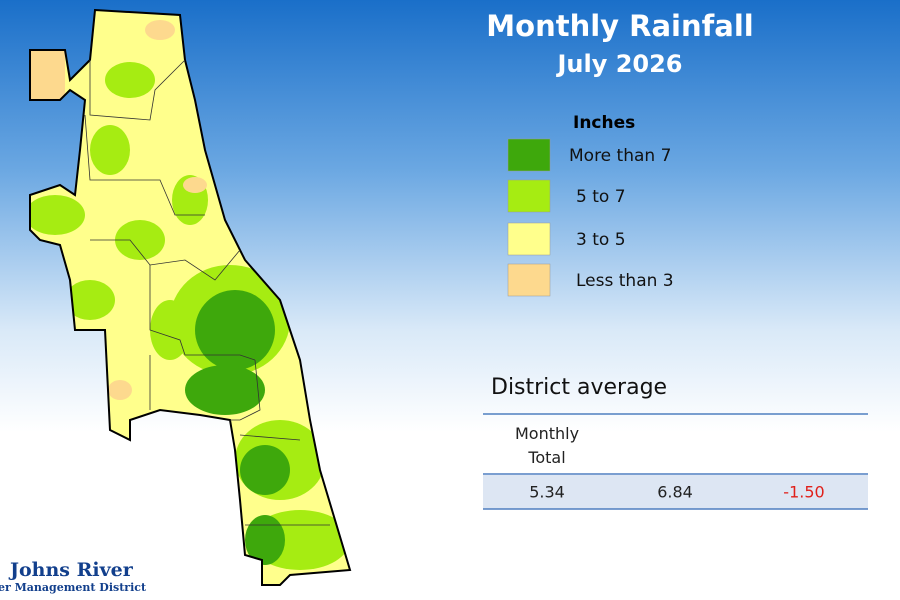 This screenshot has width=900, height=600. Describe the element at coordinates (619, 26) in the screenshot. I see `title: Monthly Rainfall` at that location.